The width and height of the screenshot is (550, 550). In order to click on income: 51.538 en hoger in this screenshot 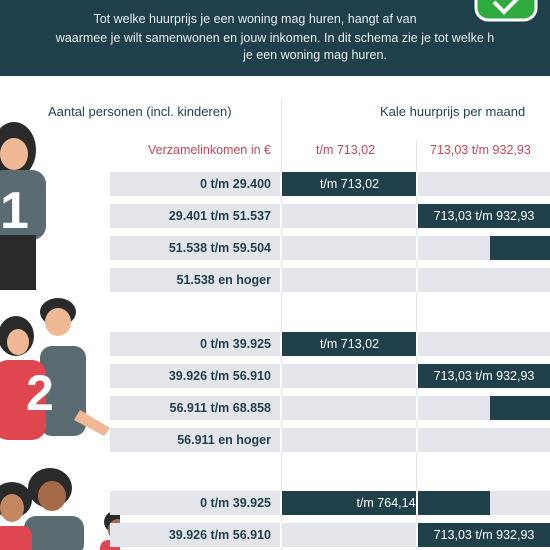, I will do `click(224, 280)`.